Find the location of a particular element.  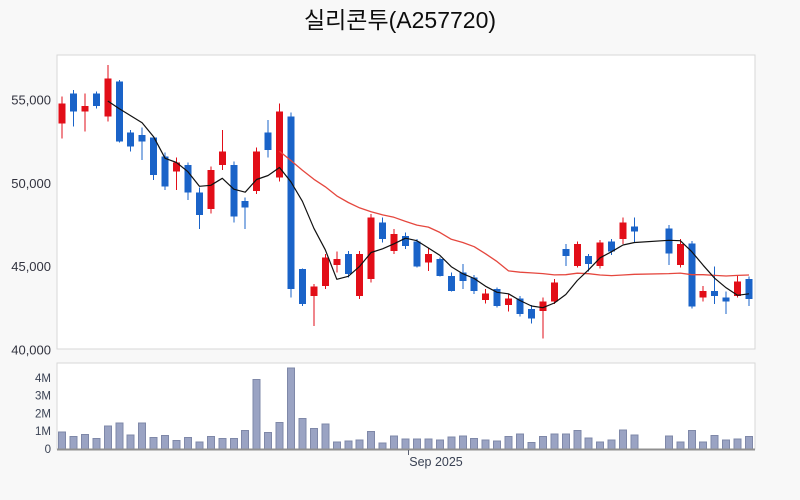

volume-axis-labels: 4M 3M 2M 1M 0 is located at coordinates (43, 414).